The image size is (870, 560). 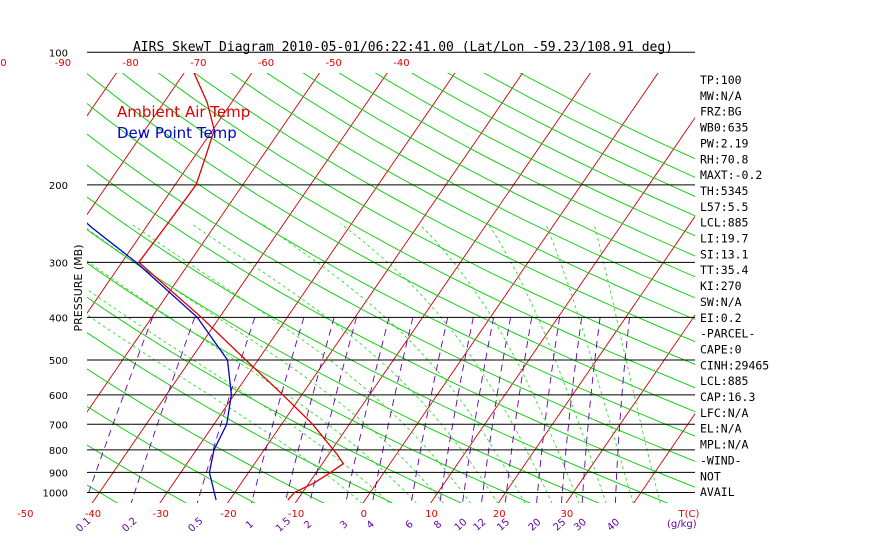 What do you see at coordinates (499, 514) in the screenshot?
I see `bottom-temperature-tick-label: 20` at bounding box center [499, 514].